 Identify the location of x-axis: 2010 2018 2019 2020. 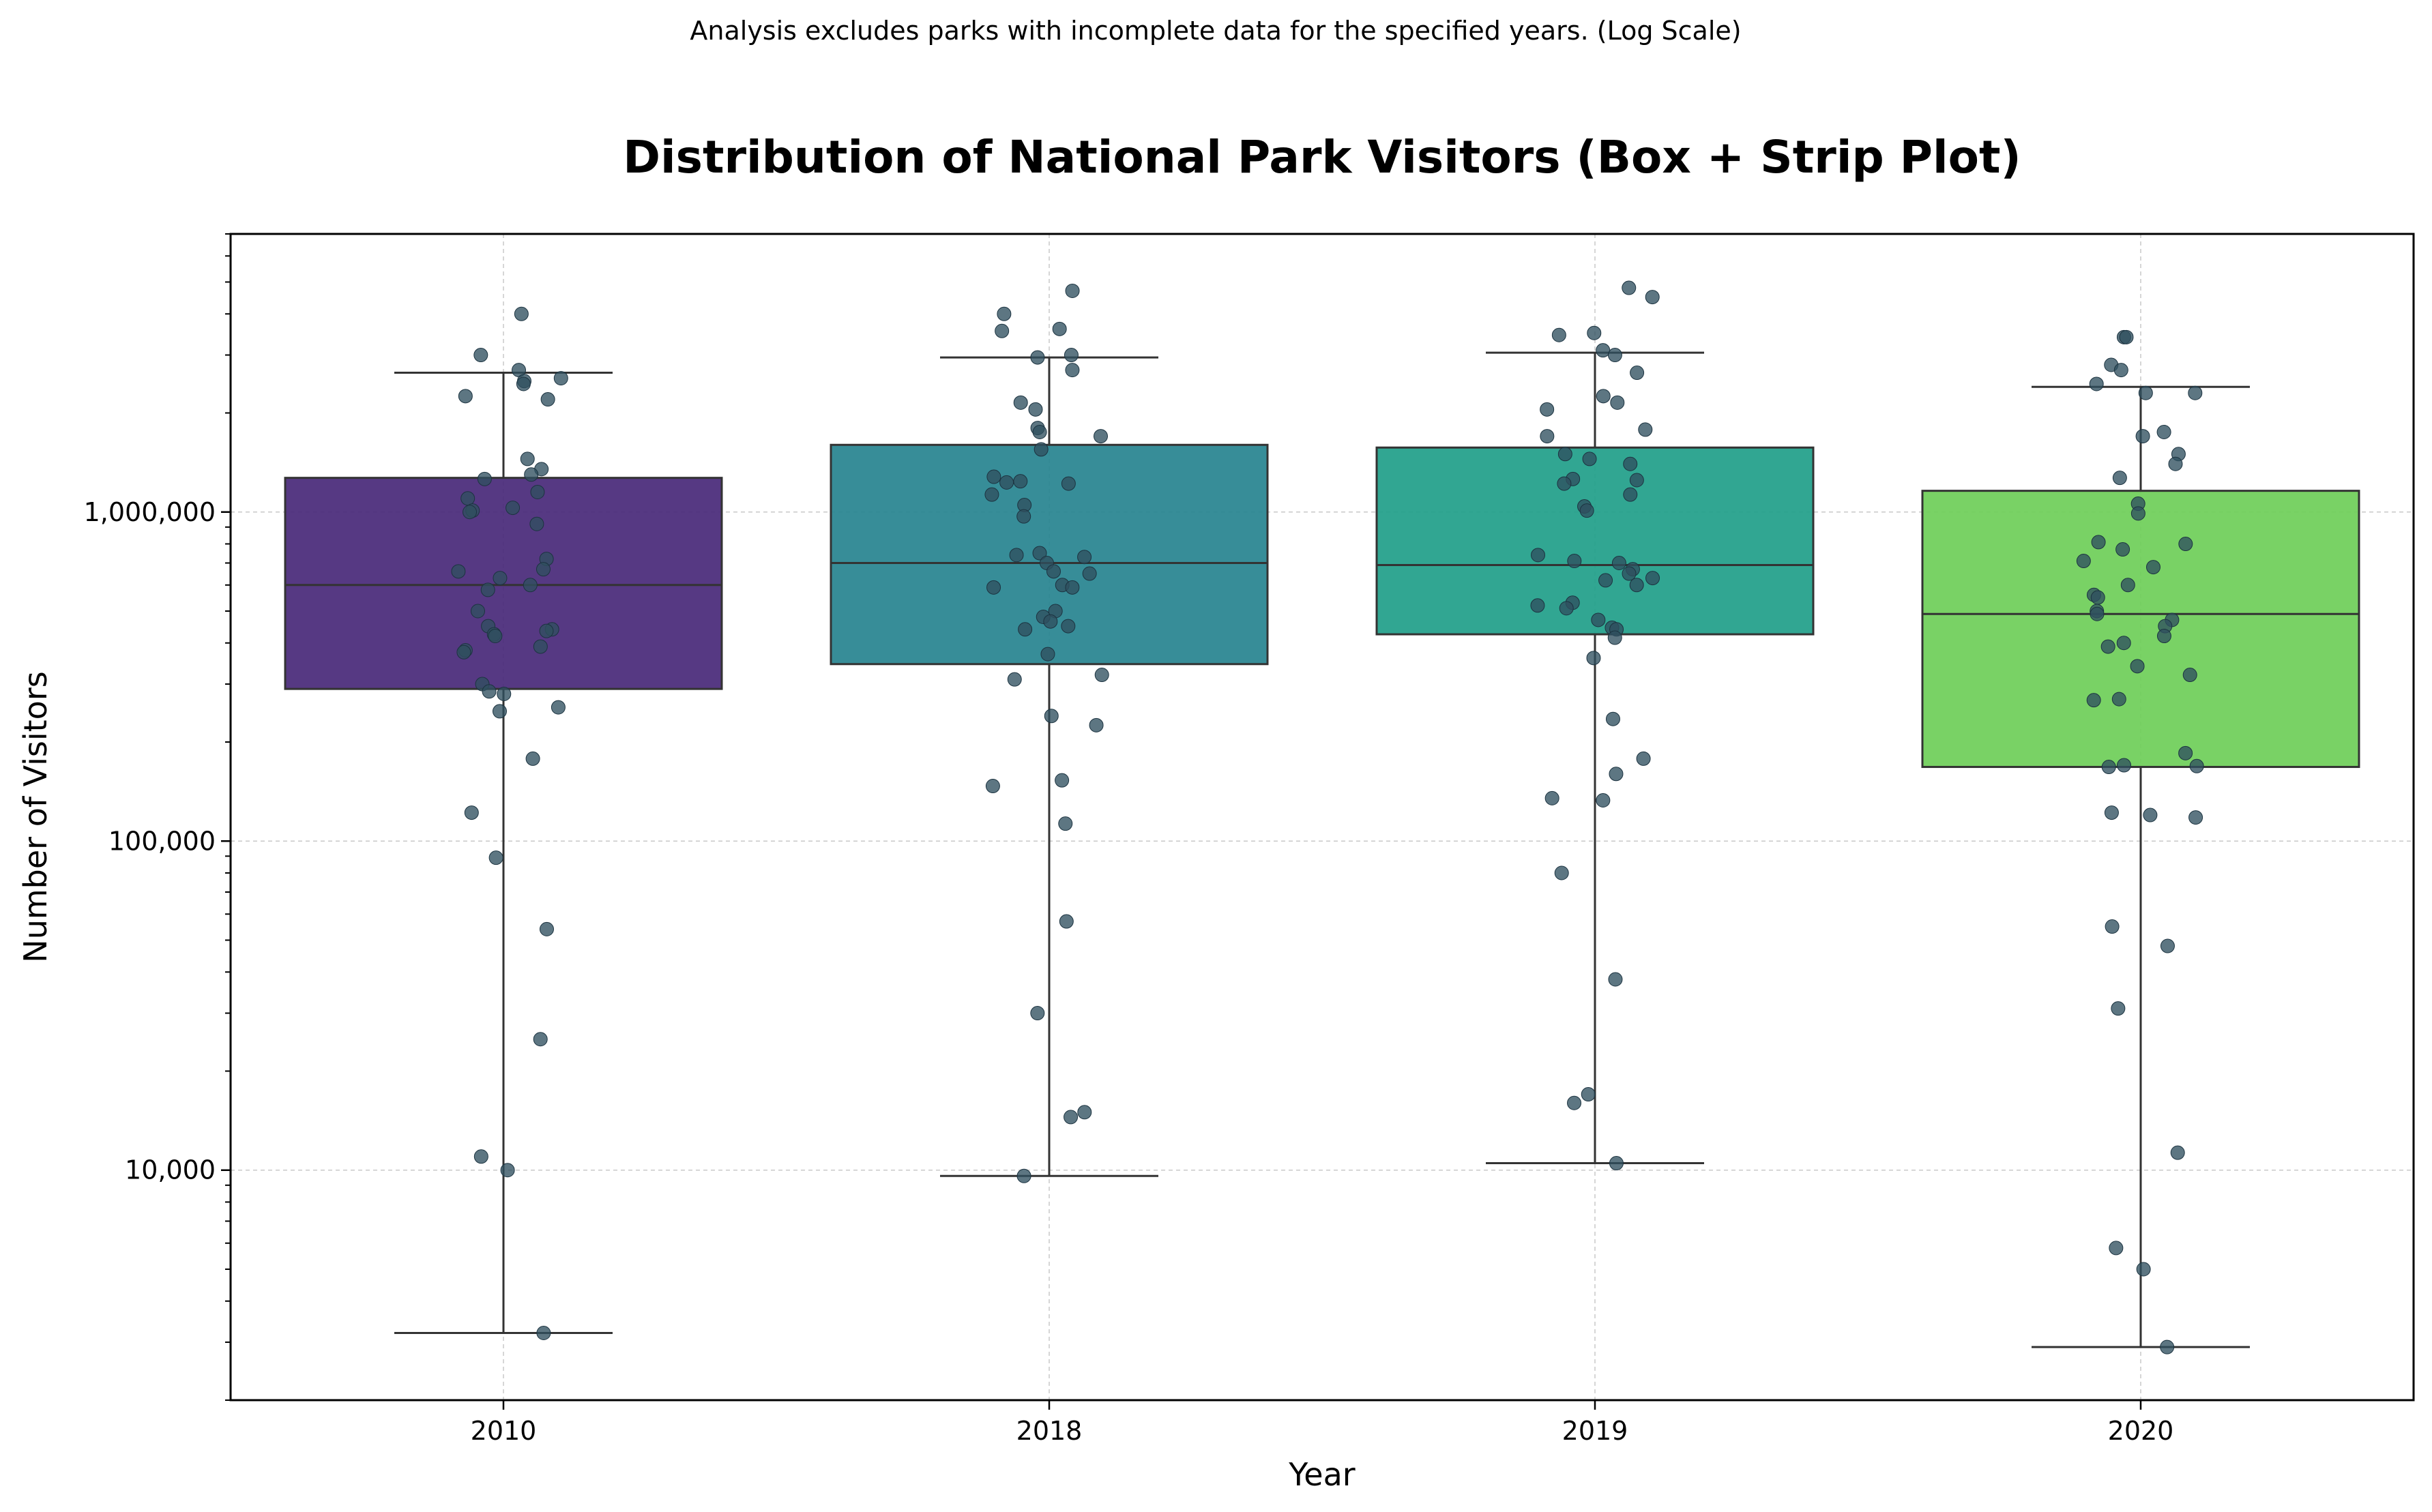
(1322, 1423).